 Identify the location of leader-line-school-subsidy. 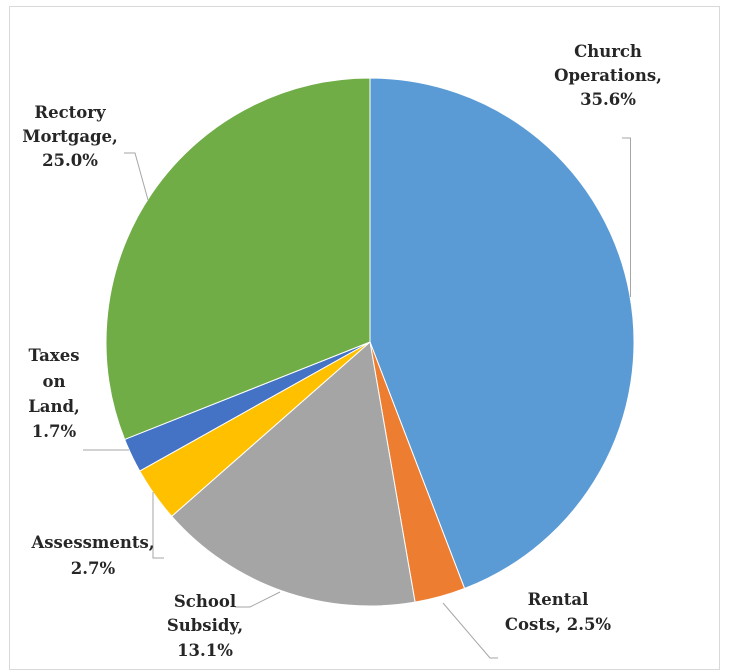
(258, 599).